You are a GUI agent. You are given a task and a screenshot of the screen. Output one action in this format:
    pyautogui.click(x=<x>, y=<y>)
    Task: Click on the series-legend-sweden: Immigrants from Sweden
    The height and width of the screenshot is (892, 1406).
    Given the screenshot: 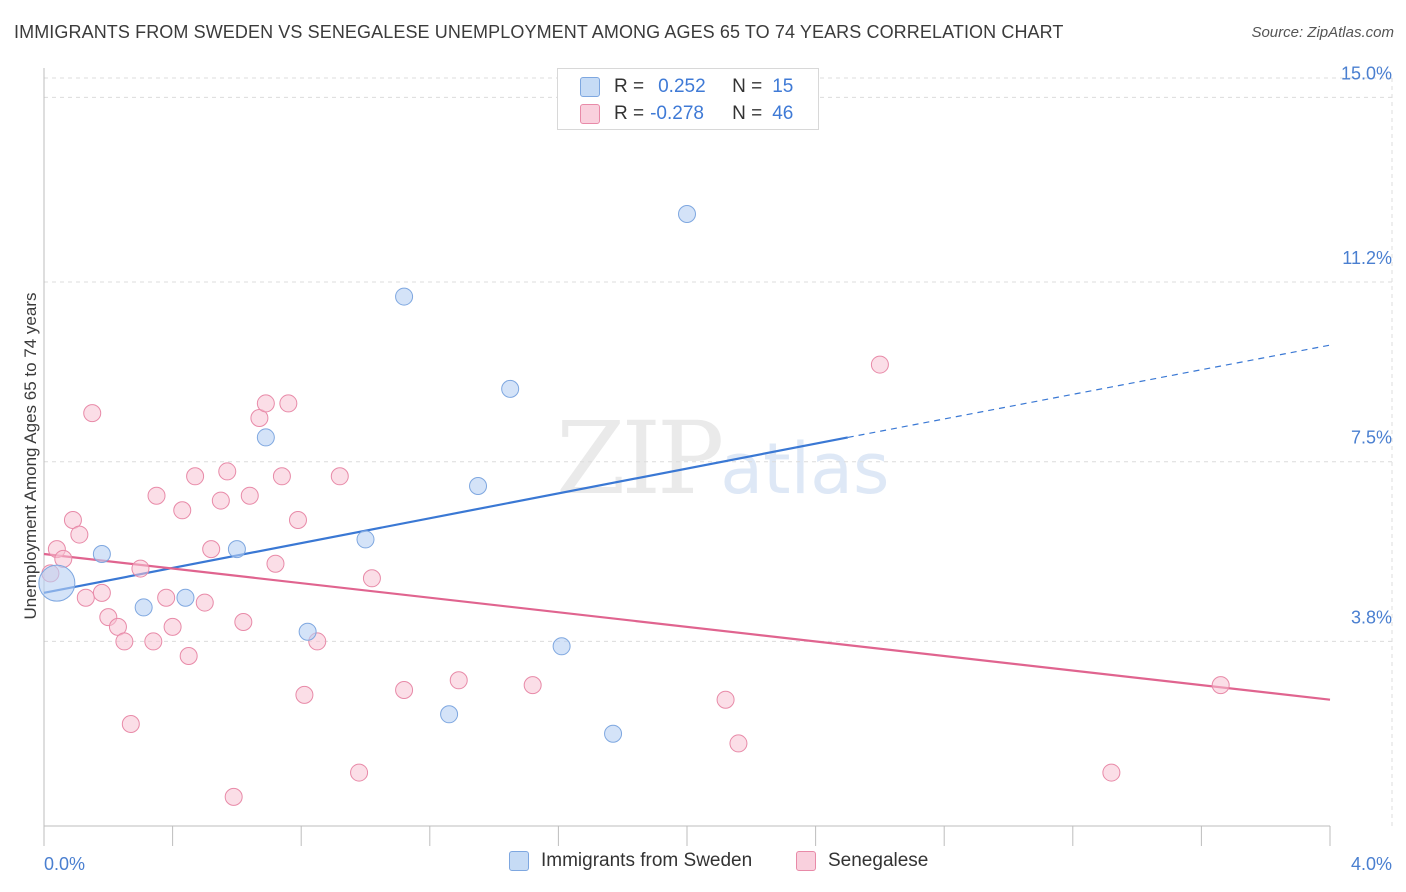 What is the action you would take?
    pyautogui.click(x=630, y=861)
    